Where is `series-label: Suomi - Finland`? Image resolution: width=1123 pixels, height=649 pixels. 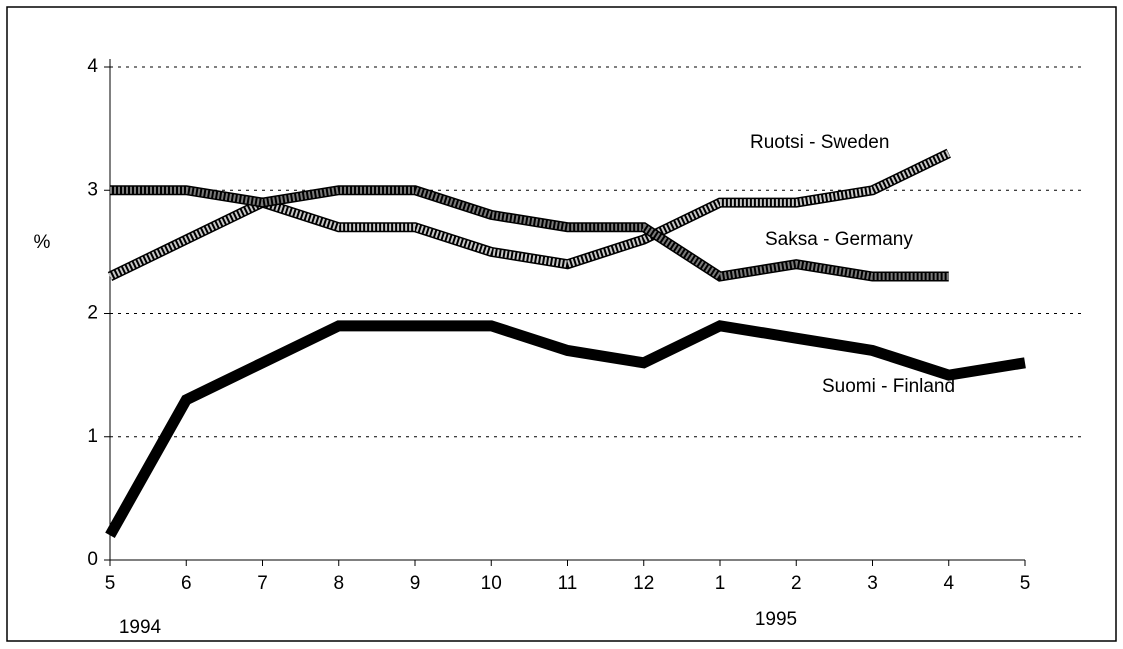 series-label: Suomi - Finland is located at coordinates (888, 386).